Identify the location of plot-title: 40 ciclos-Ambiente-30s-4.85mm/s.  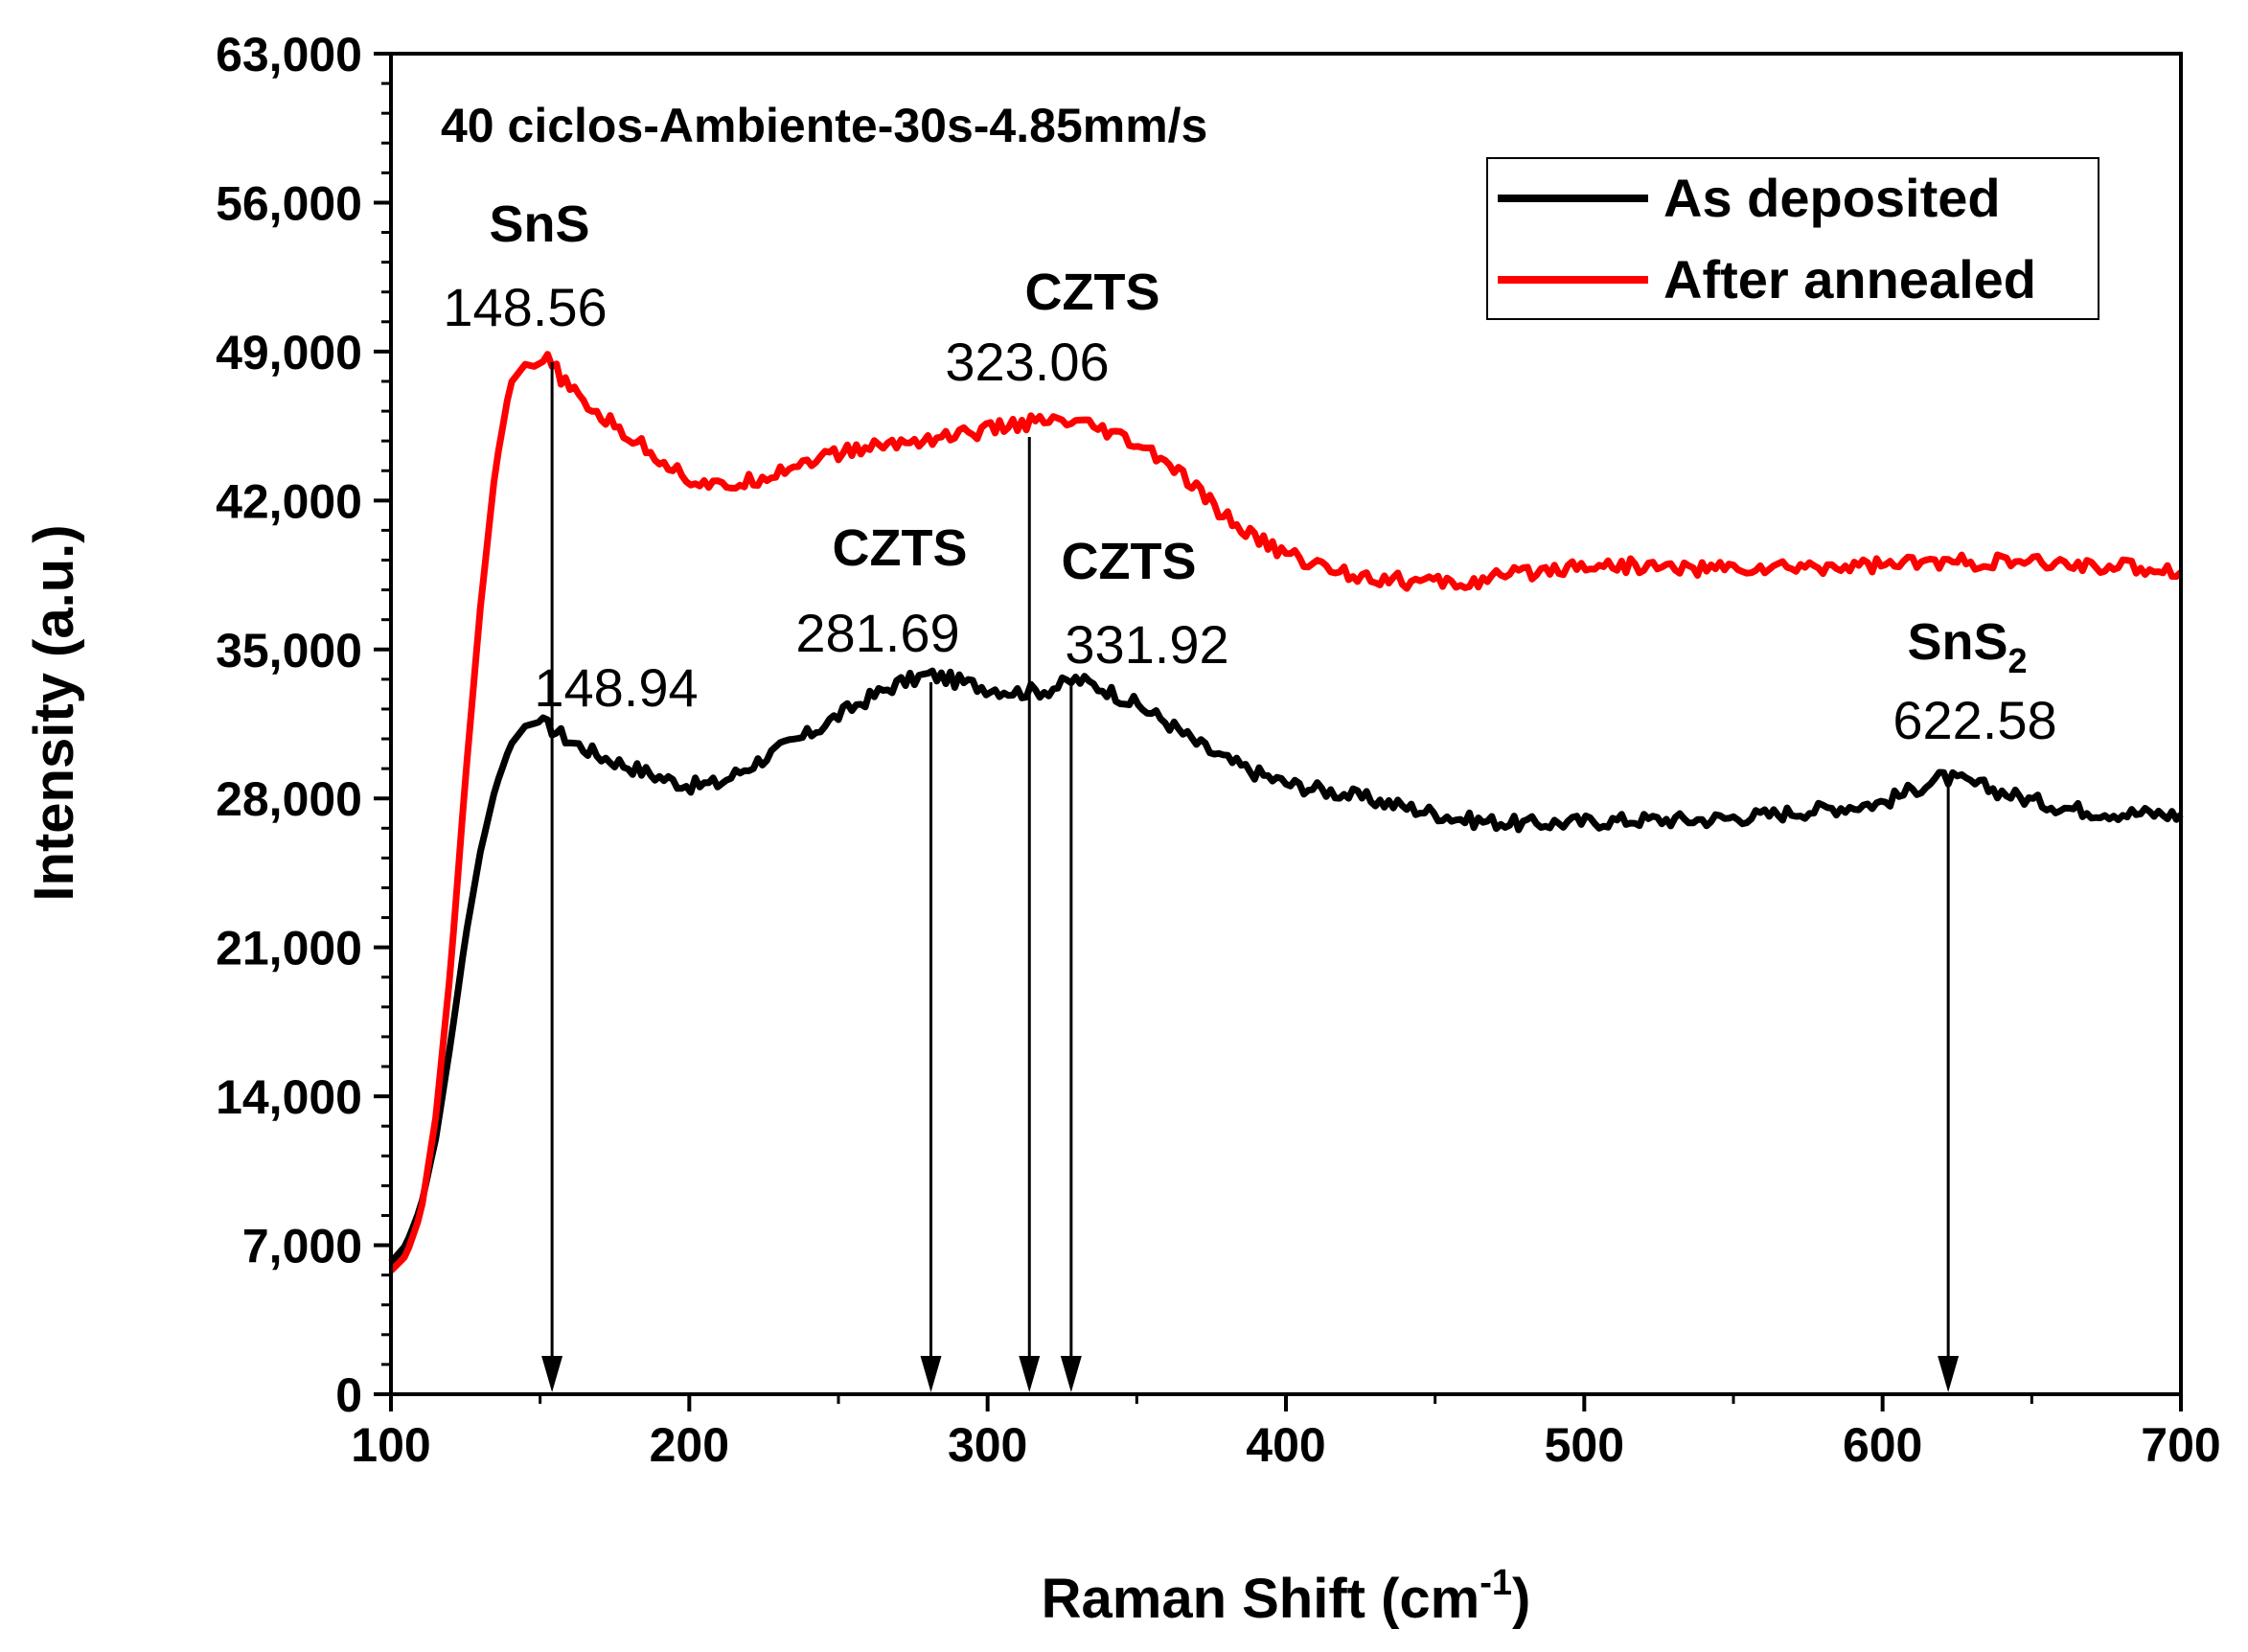
(824, 125).